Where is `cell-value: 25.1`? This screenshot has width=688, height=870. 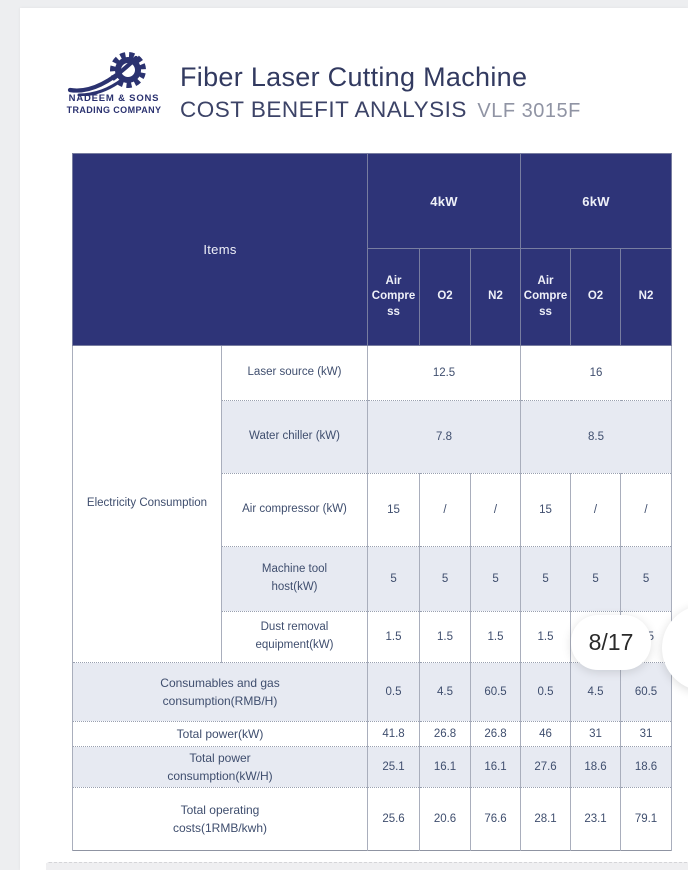
cell-value: 25.1 is located at coordinates (394, 767).